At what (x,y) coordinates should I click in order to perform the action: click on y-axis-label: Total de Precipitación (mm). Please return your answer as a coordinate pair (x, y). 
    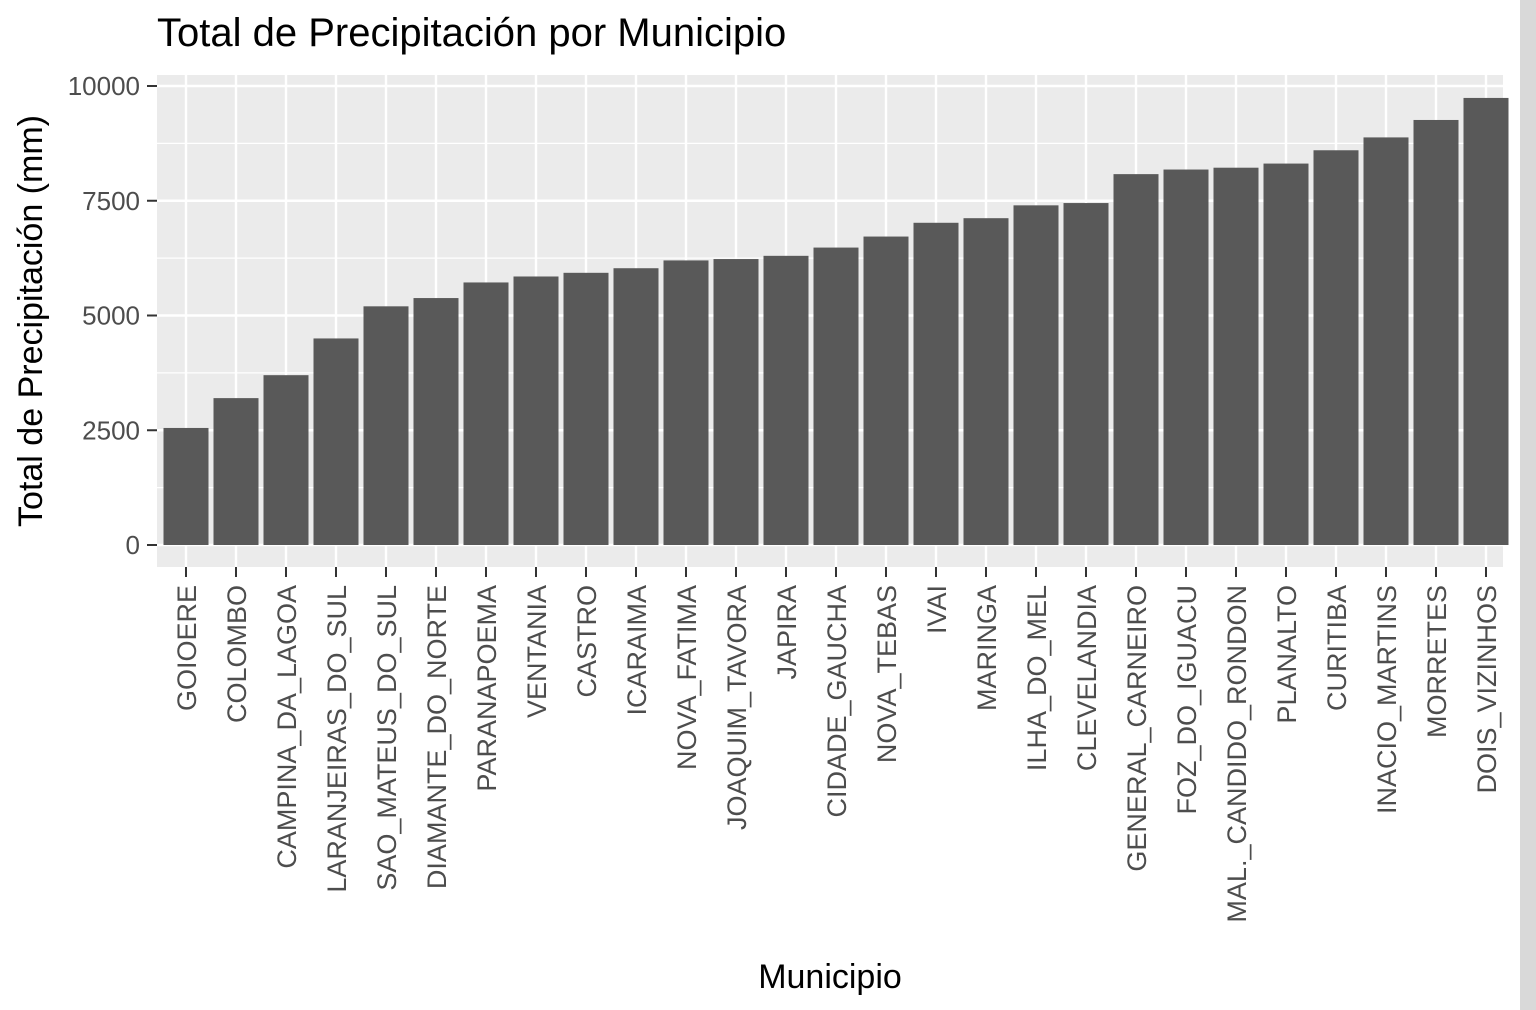
    Looking at the image, I should click on (31, 321).